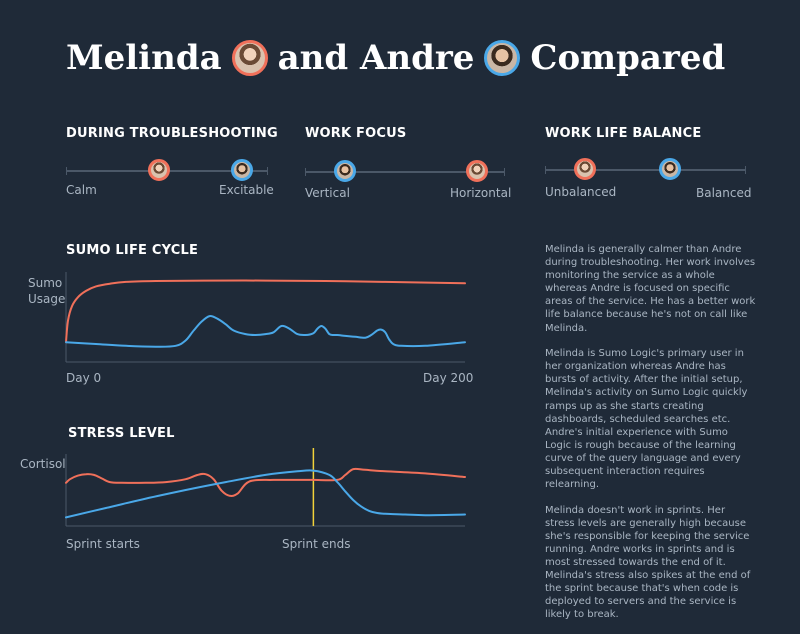 This screenshot has width=800, height=634. I want to click on day-0-label: Day 0, so click(84, 378).